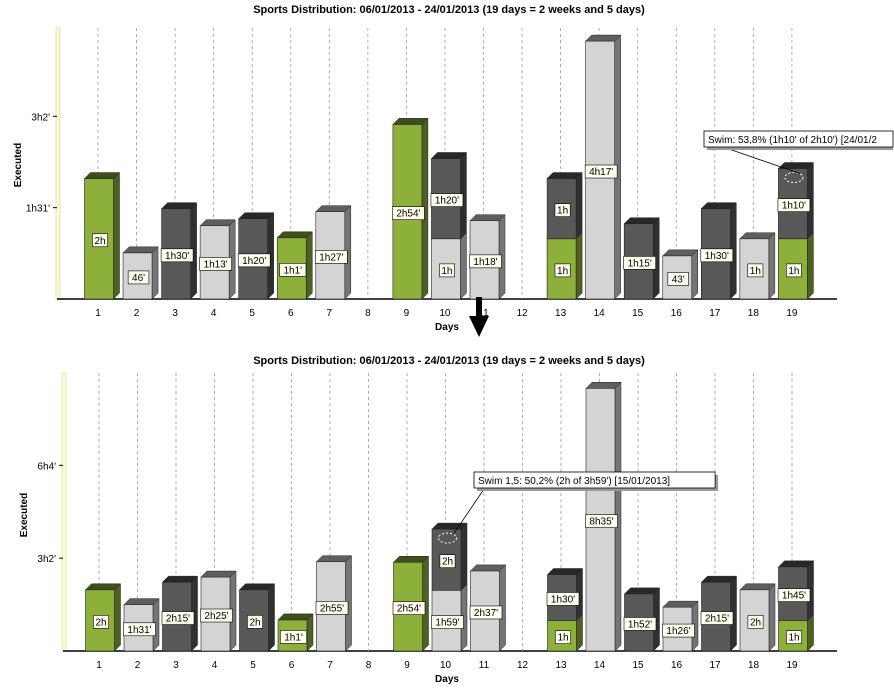 This screenshot has width=894, height=691. Describe the element at coordinates (792, 313) in the screenshot. I see `x-tick-label: 19` at that location.